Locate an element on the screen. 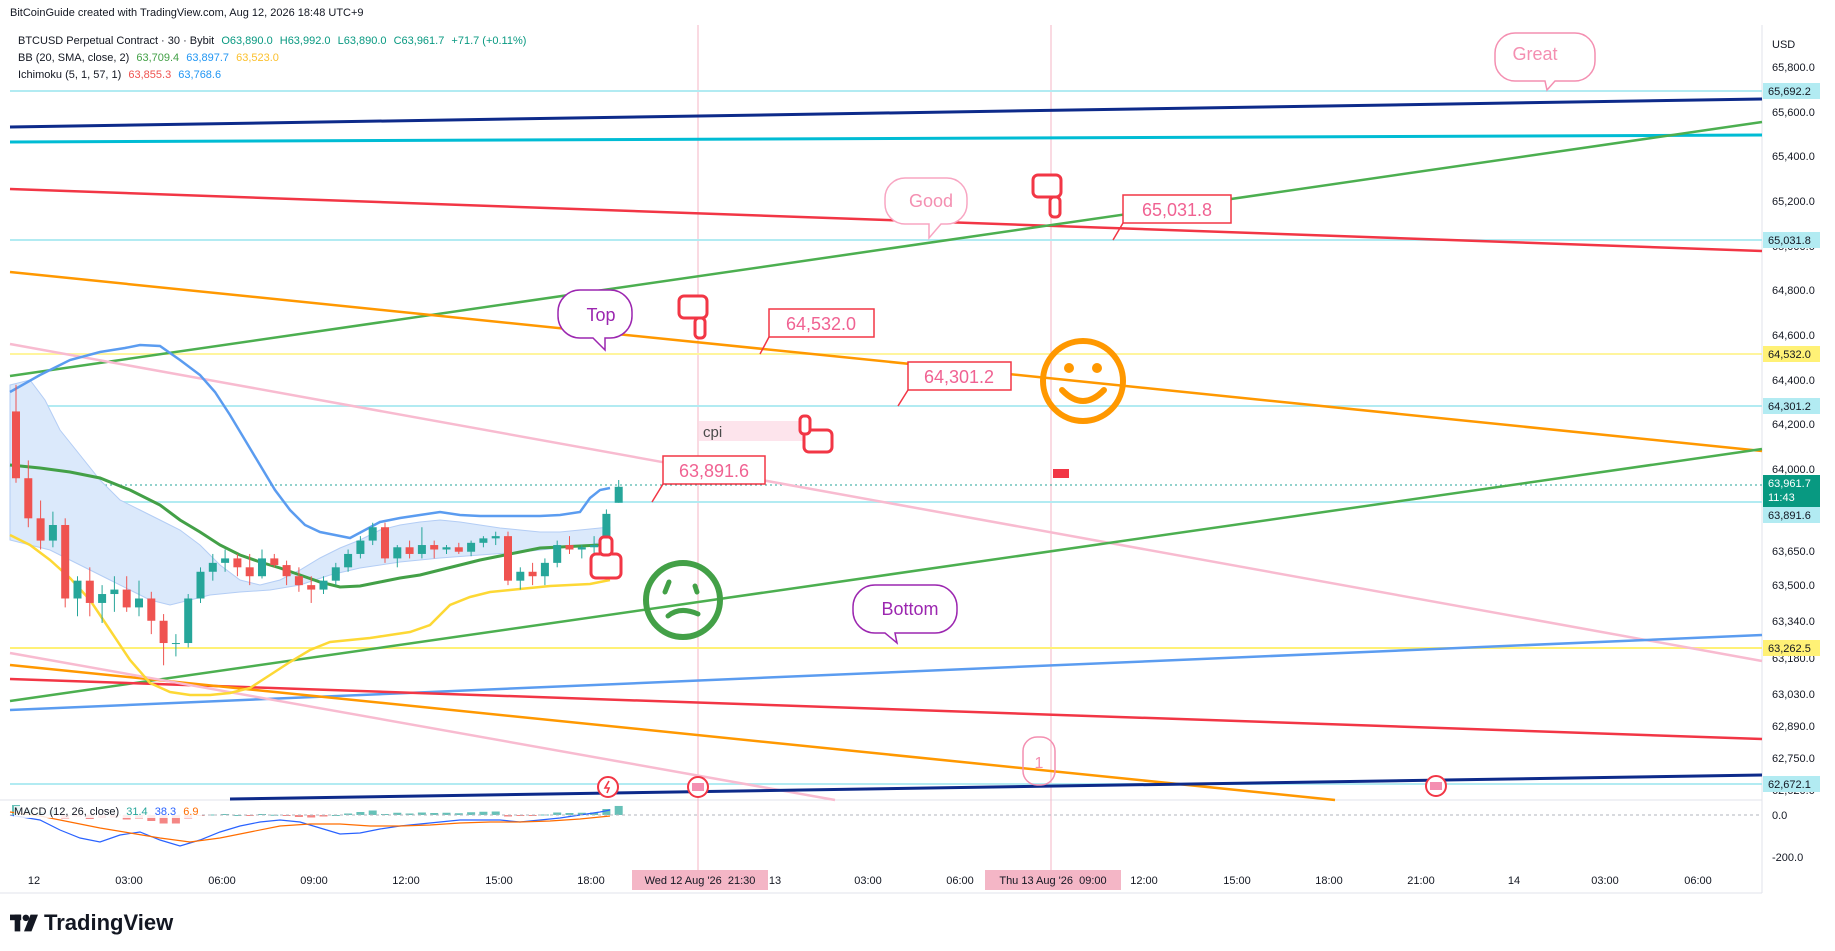  red-trendline-lower is located at coordinates (886, 709).